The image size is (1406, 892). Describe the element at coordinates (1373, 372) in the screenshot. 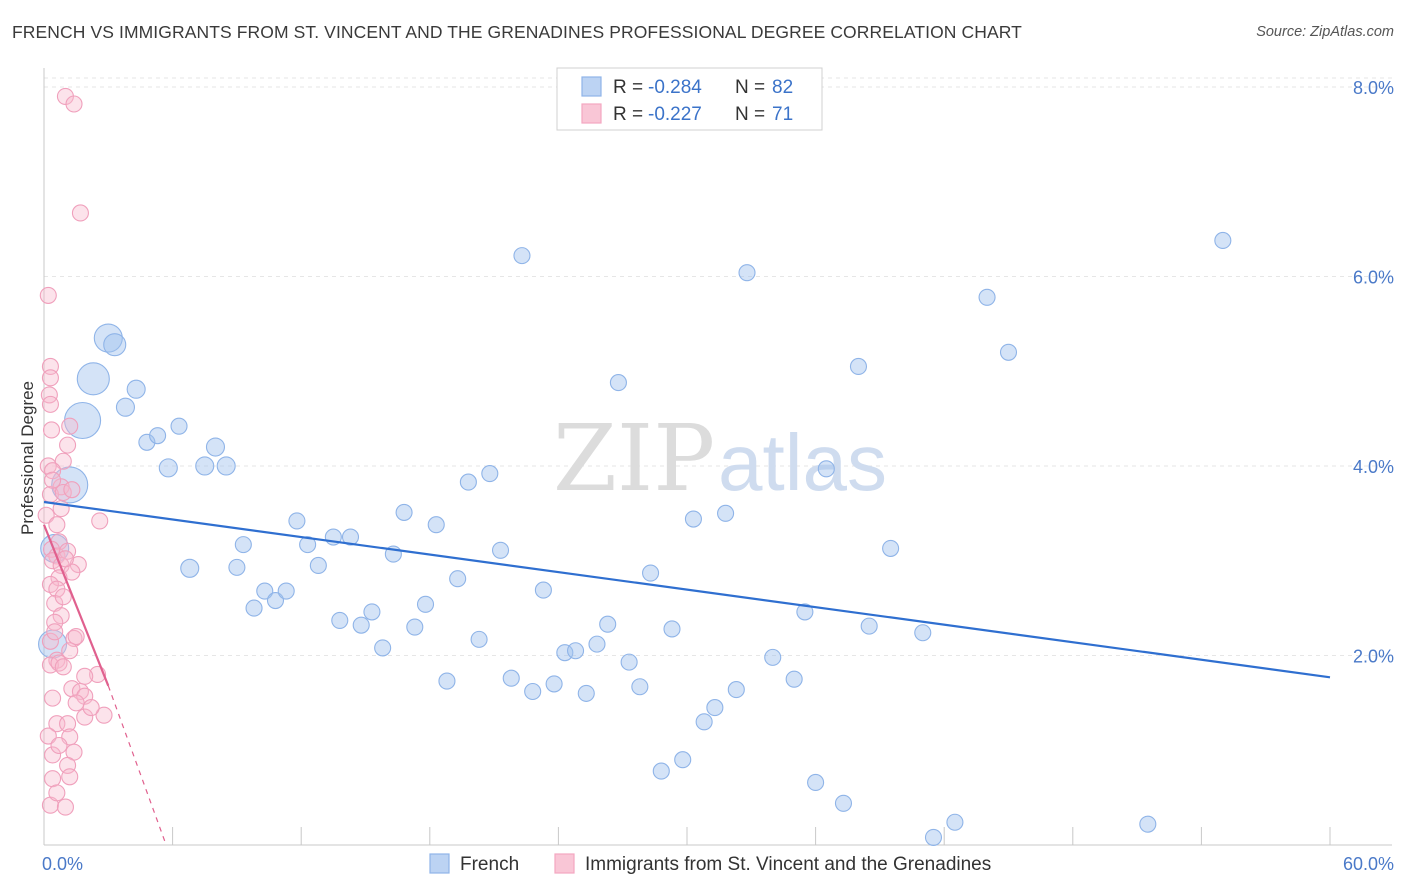

I see `y-tick-labels: 2.0% 4.0% 6.0% 8.0%` at that location.